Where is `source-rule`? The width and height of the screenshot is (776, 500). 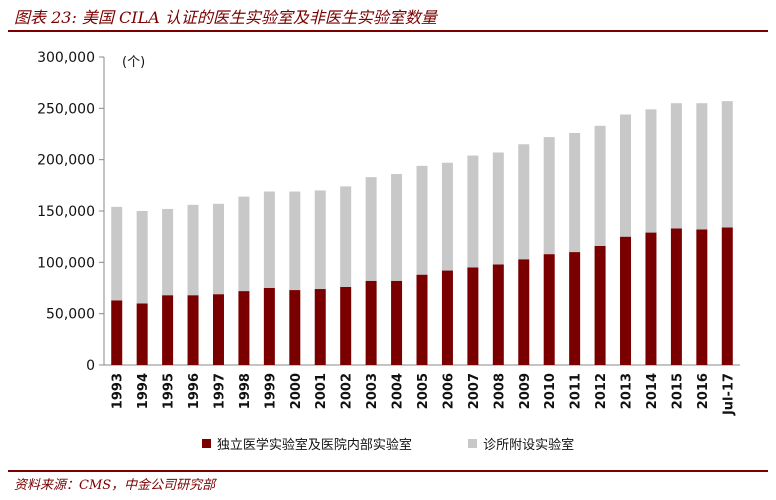
source-rule is located at coordinates (388, 471).